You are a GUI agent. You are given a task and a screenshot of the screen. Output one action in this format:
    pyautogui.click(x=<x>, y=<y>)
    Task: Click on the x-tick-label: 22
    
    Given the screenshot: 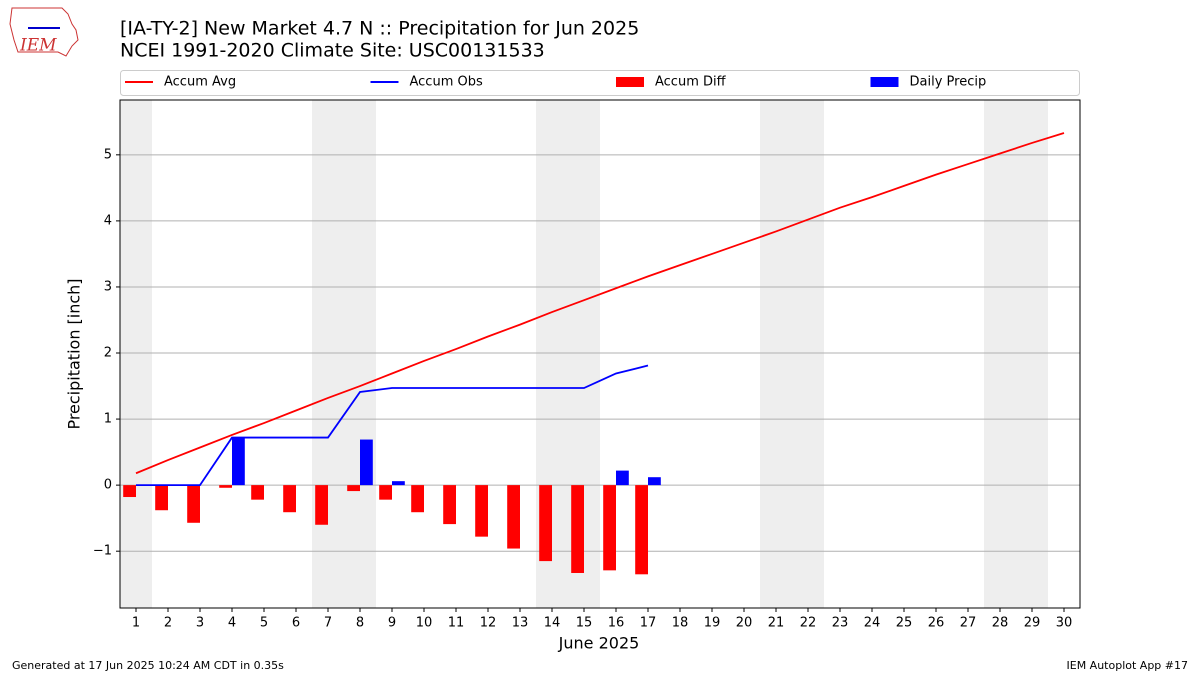 What is the action you would take?
    pyautogui.click(x=808, y=623)
    